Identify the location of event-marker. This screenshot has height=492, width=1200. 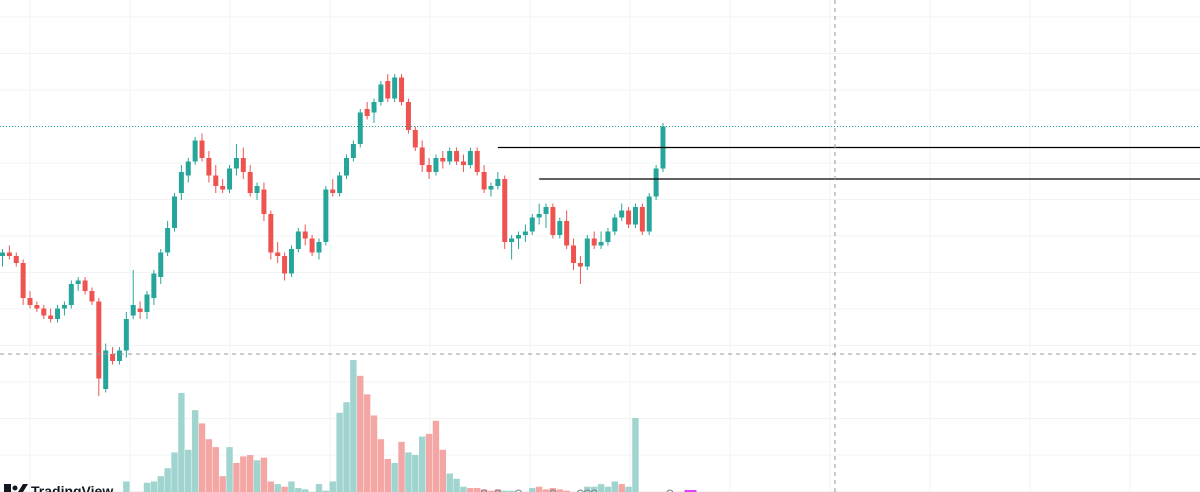
(553, 490).